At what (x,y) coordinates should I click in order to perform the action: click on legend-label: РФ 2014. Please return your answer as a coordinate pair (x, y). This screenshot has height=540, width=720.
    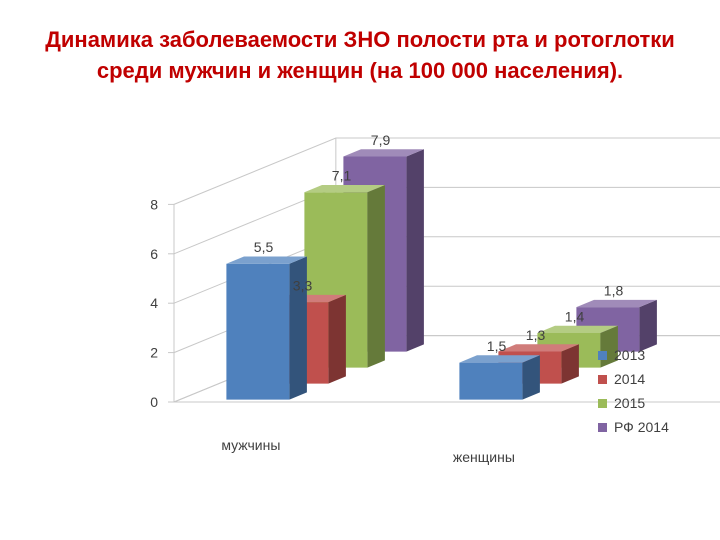
    Looking at the image, I should click on (641, 427).